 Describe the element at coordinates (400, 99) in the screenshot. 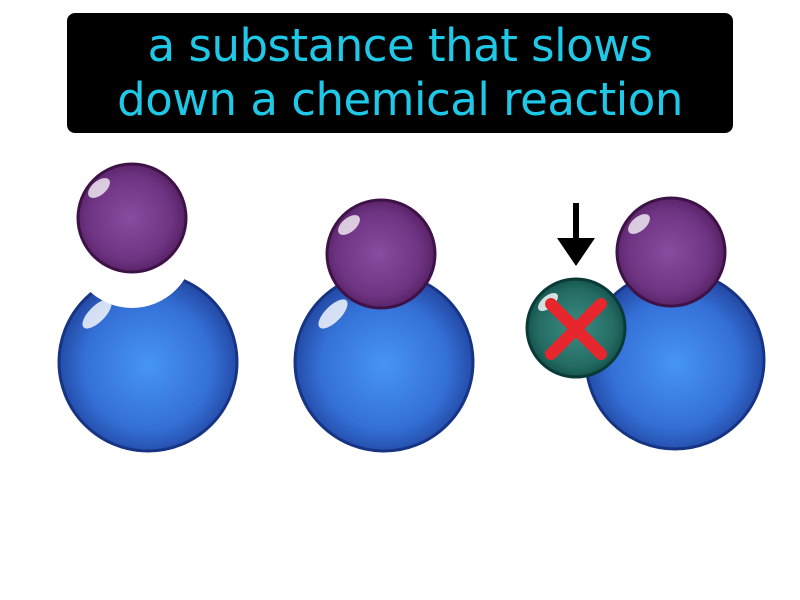

I see `caption-line-2: down a chemical reaction` at that location.